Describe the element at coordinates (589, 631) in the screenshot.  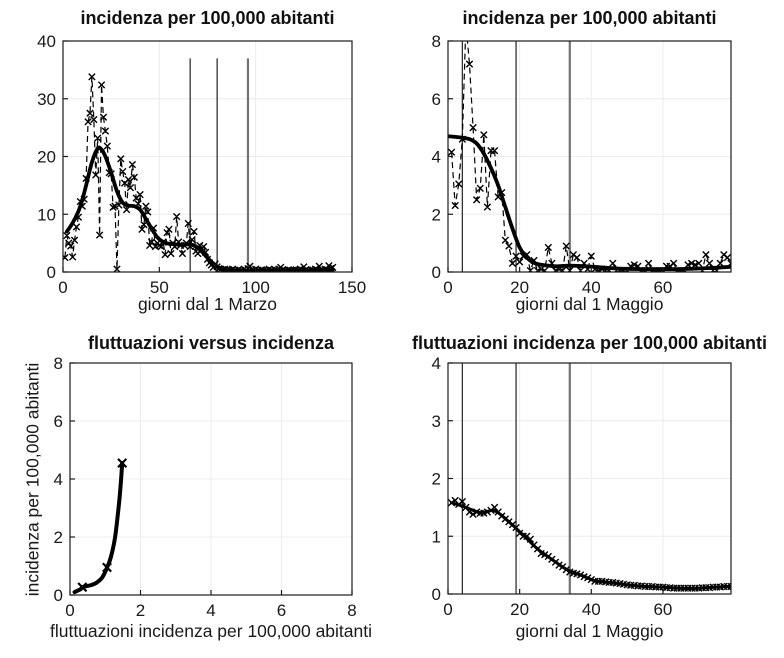
I see `xlabel-giorni-maggio-2: giorni dal 1 Maggio` at that location.